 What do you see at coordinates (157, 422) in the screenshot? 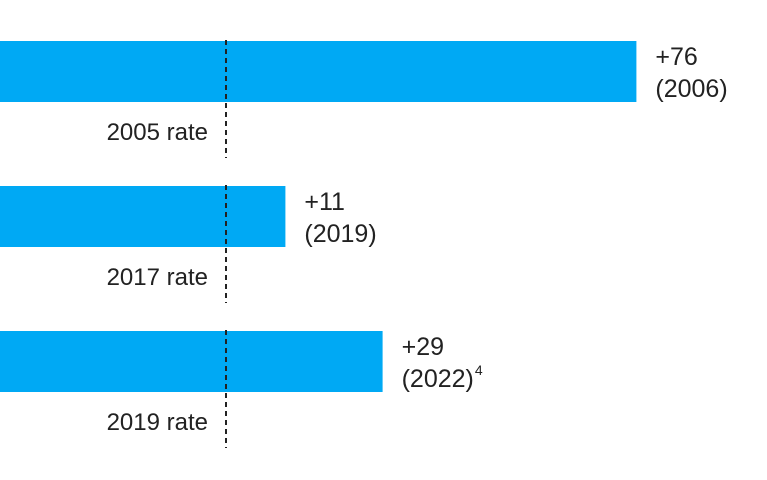
I see `reference-label-3: 2019 rate` at bounding box center [157, 422].